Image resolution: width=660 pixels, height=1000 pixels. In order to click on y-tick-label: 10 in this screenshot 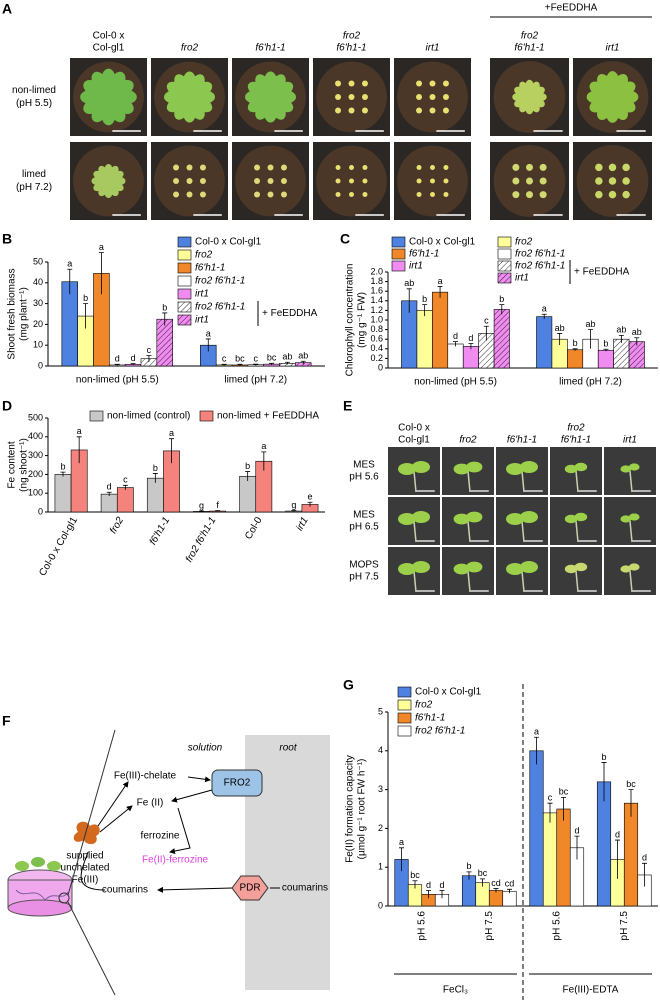, I will do `click(38, 345)`.